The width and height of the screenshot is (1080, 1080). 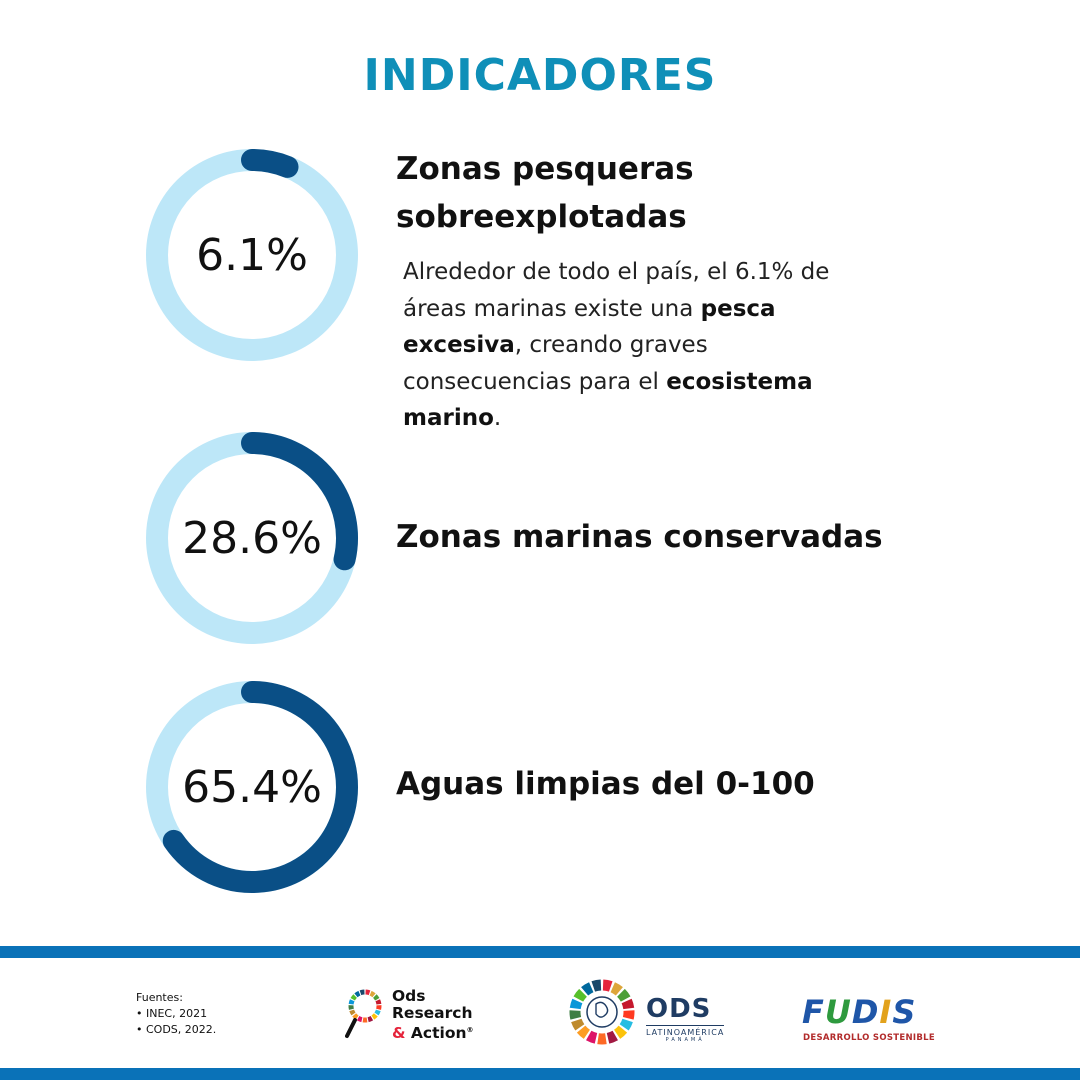 I want to click on ods-research-wordmark: Ods Research & Action®, so click(x=433, y=1015).